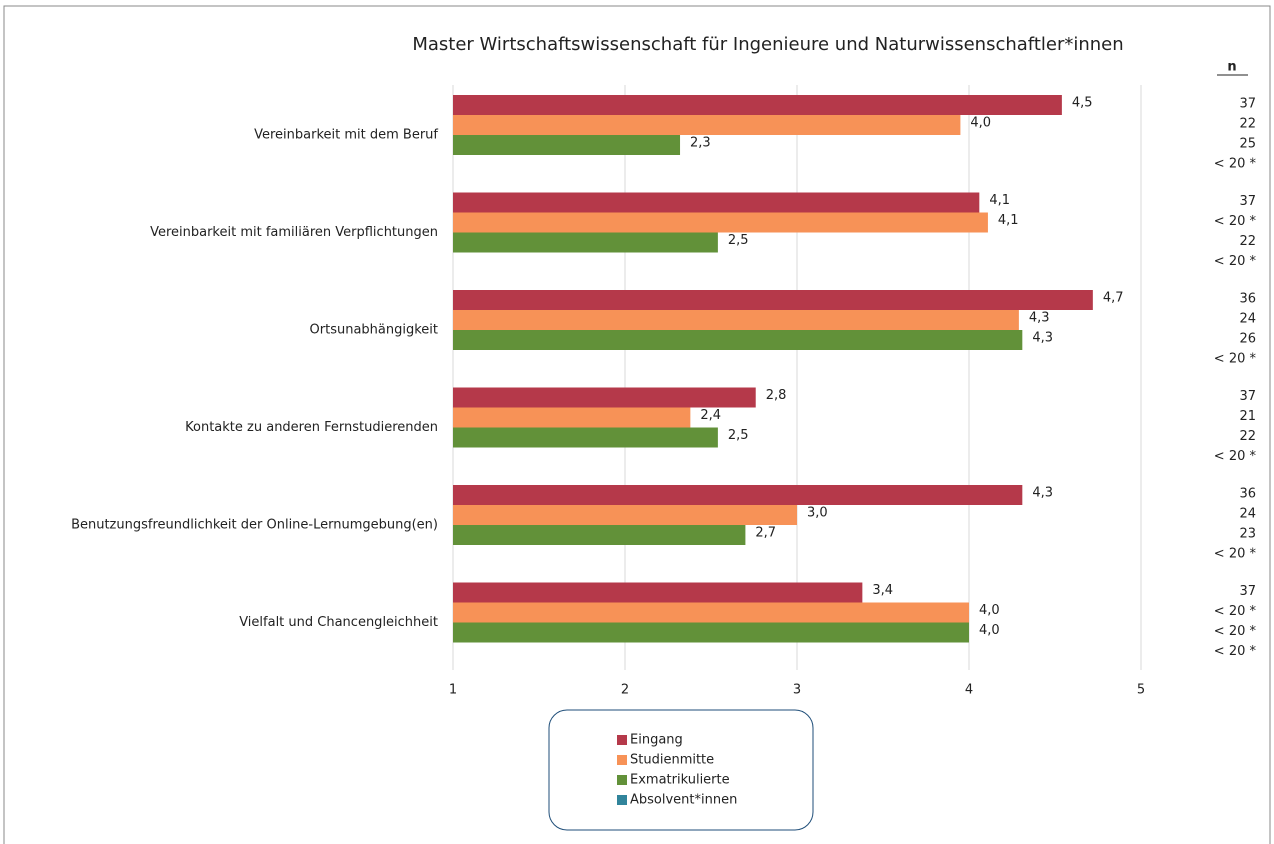  I want to click on y-tick-label: Vielfalt und Chancengleichheit, so click(338, 622).